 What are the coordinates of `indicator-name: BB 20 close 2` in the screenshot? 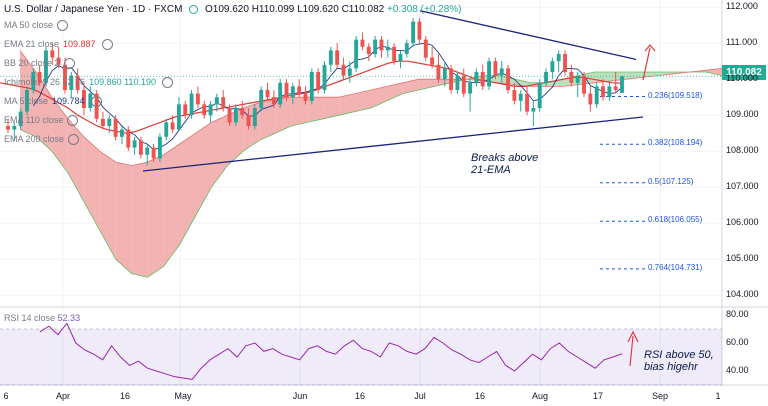 It's located at (32, 63).